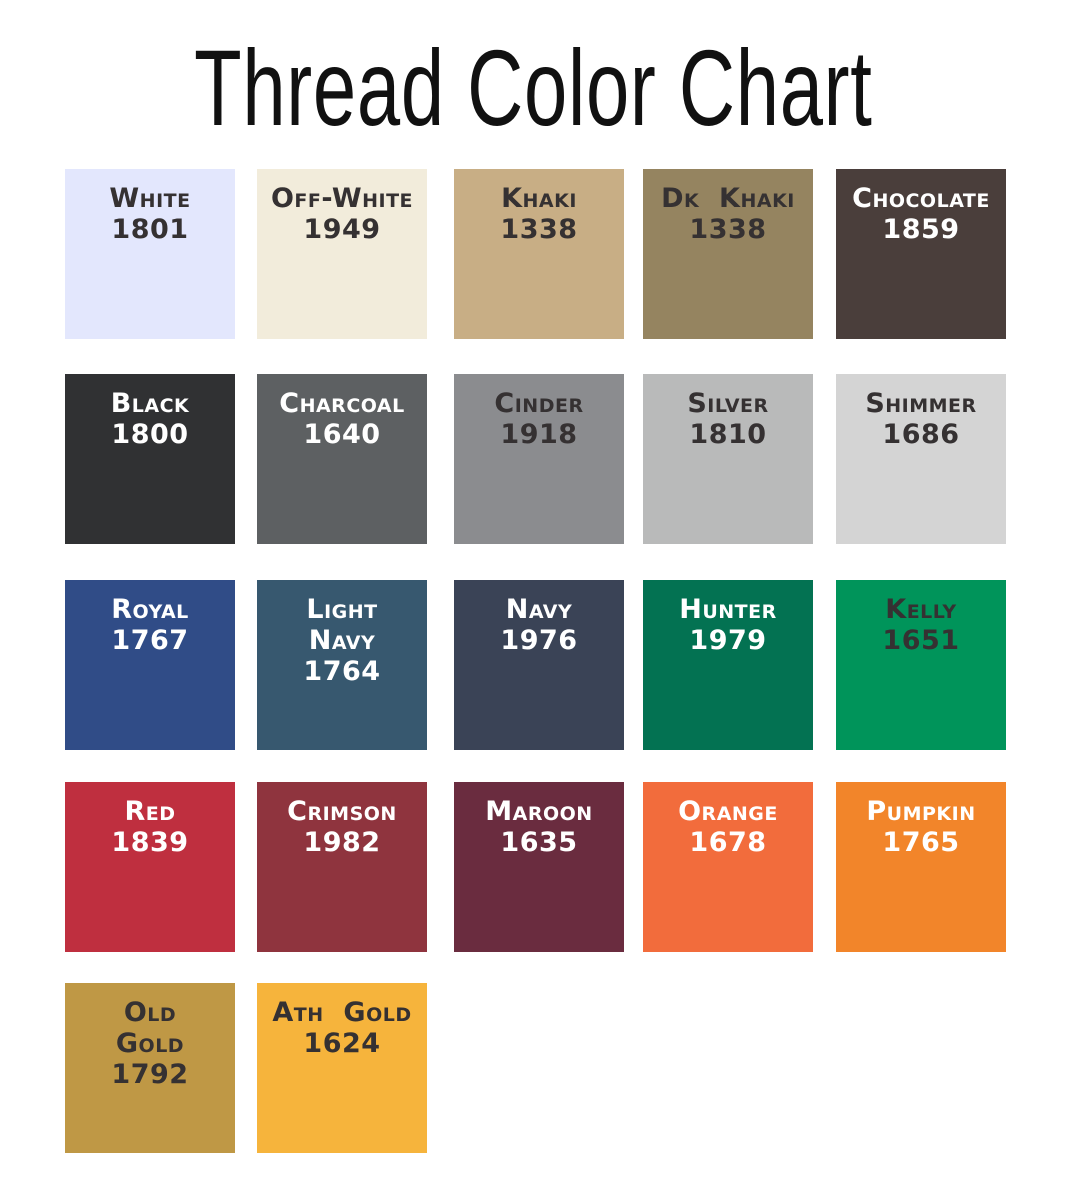 The image size is (1067, 1200). What do you see at coordinates (921, 867) in the screenshot?
I see `color-swatch: Pumpkin 1765` at bounding box center [921, 867].